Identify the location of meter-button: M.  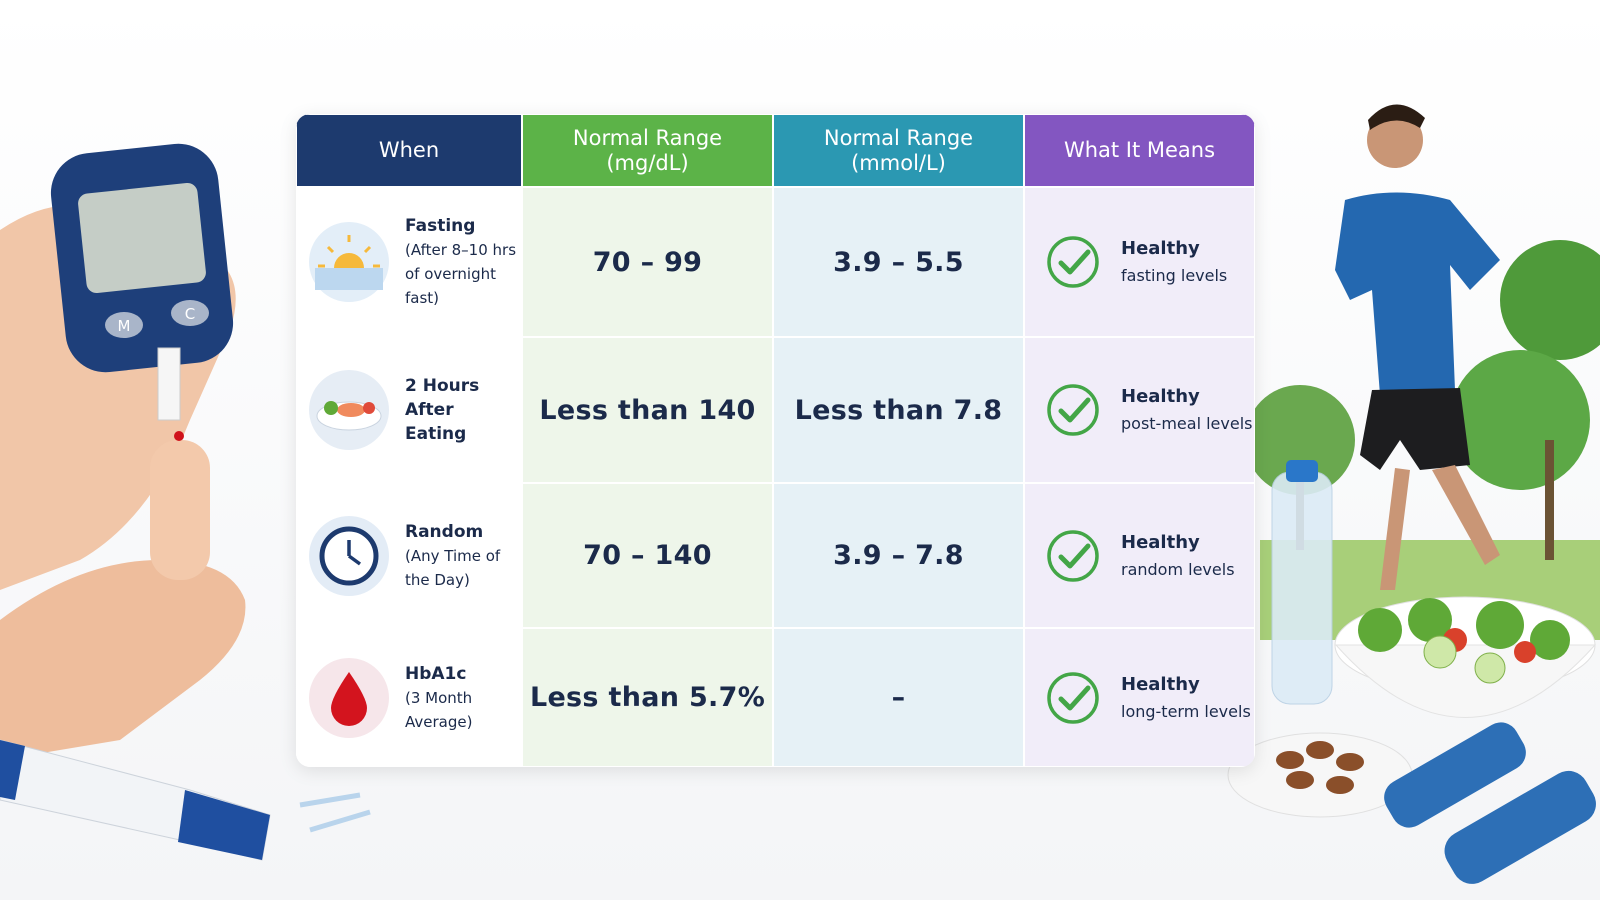
(124, 326).